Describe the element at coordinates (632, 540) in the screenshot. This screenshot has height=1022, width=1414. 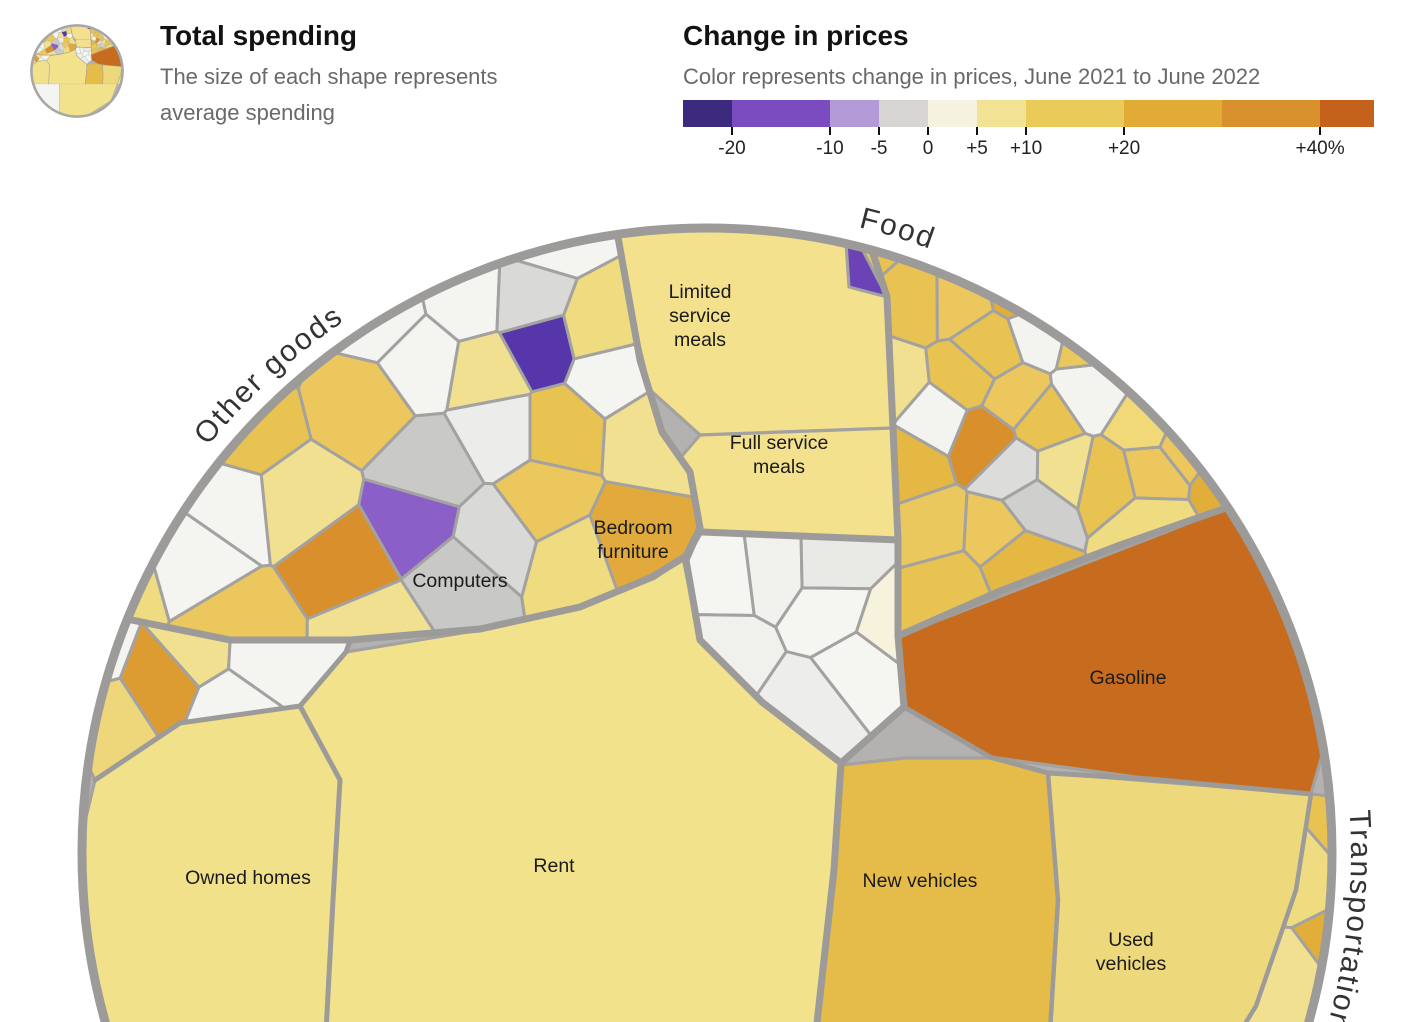
I see `label-bedroom-furniture: Bedroom furniture` at that location.